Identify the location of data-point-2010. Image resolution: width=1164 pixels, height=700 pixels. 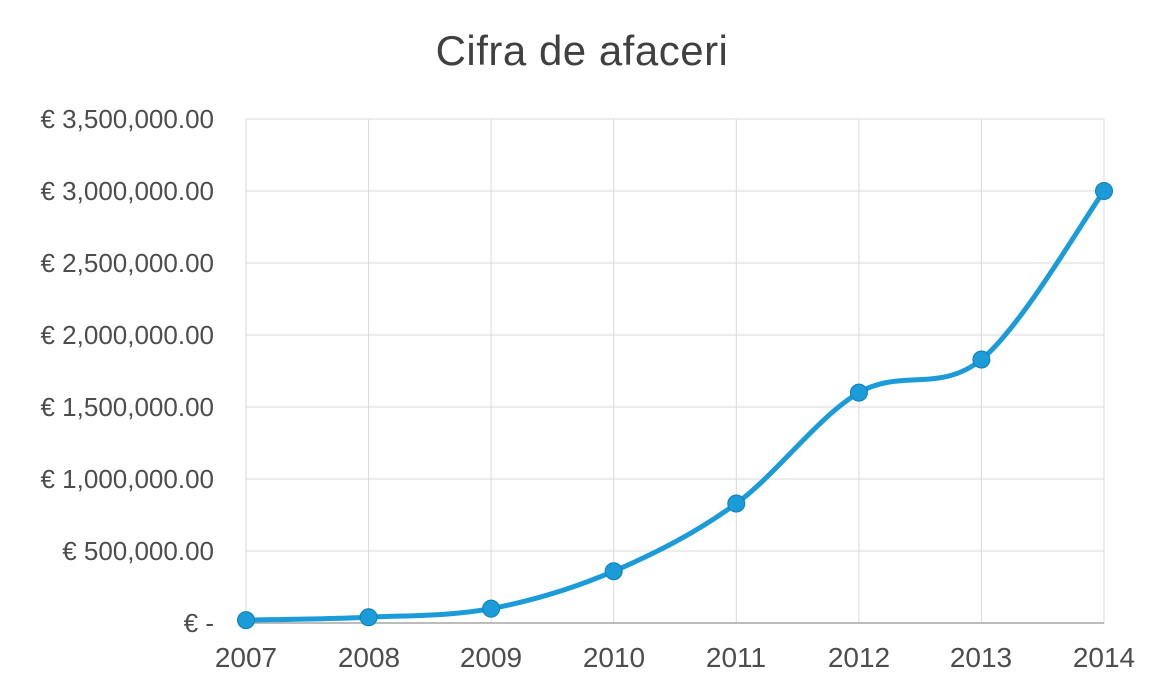
(613, 571).